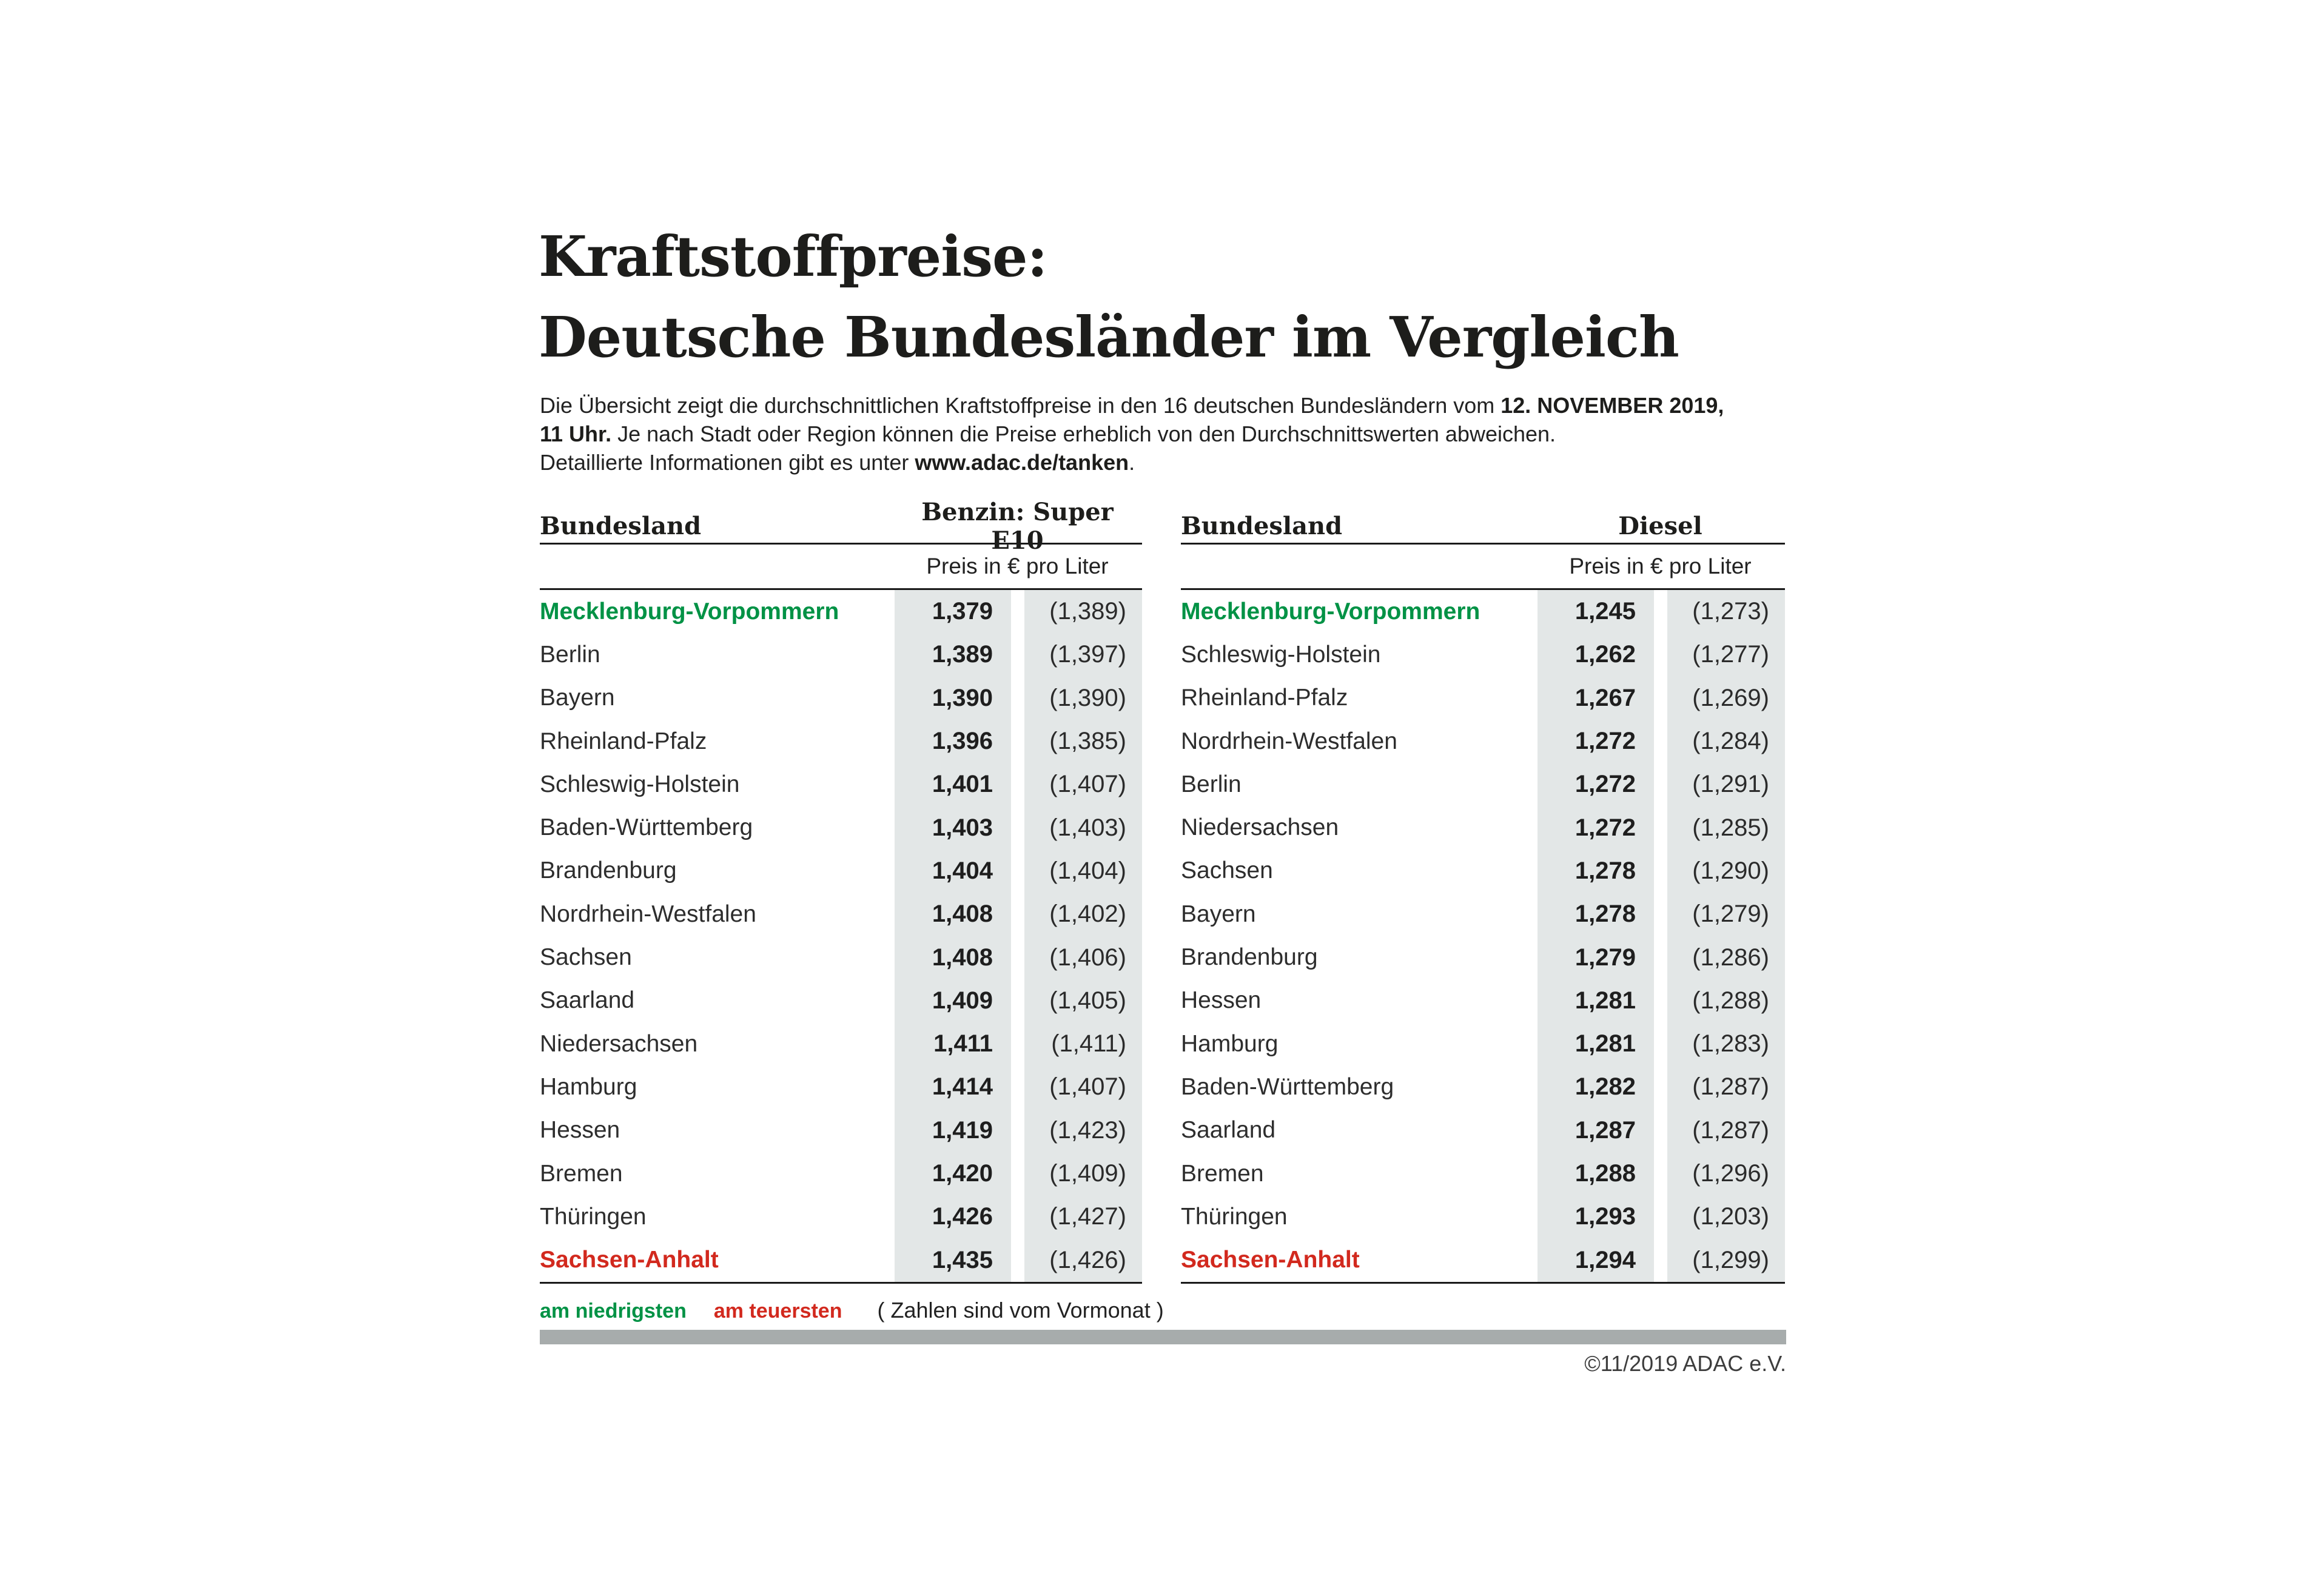 The image size is (2312, 1596). I want to click on table-row: Schleswig-Holstein 1,262 (1,277), so click(1483, 655).